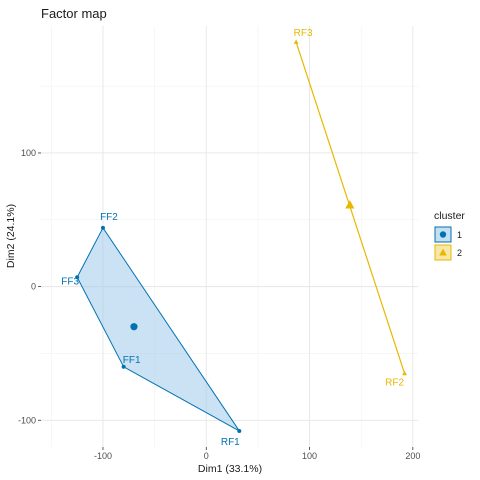 The width and height of the screenshot is (480, 480). I want to click on data-point-ff1, so click(123, 366).